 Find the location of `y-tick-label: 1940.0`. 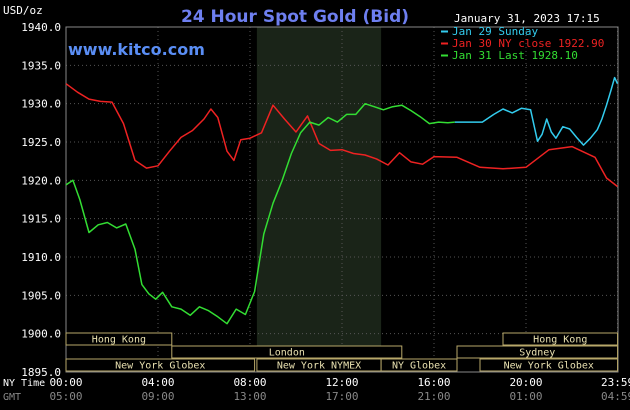

y-tick-label: 1940.0 is located at coordinates (41, 27).